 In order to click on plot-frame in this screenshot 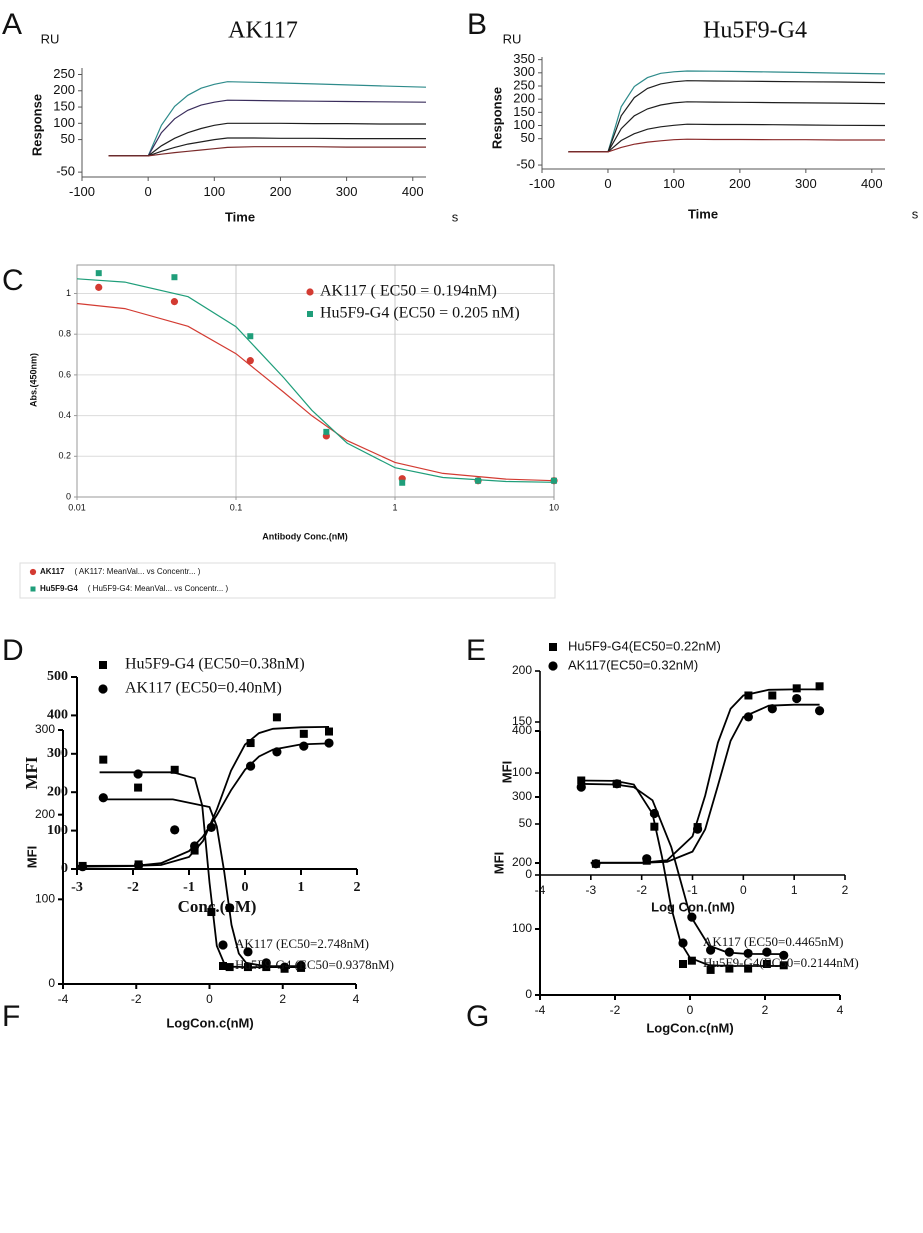, I will do `click(315, 381)`.